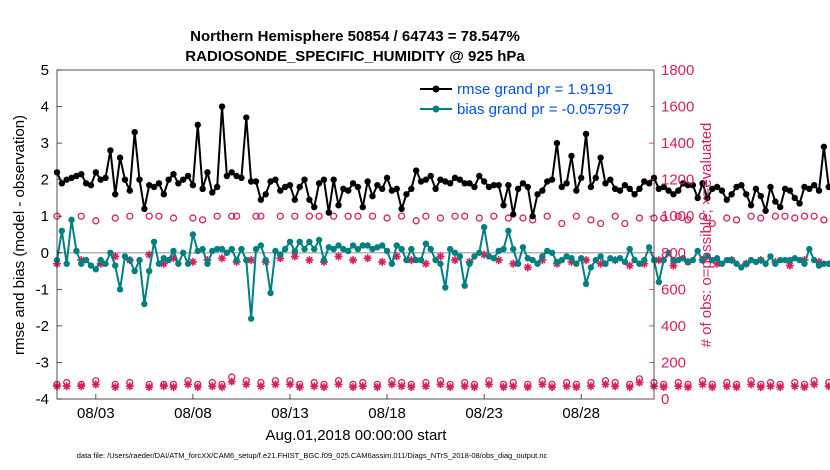  Describe the element at coordinates (673, 326) in the screenshot. I see `y2-tick-label: 400` at that location.